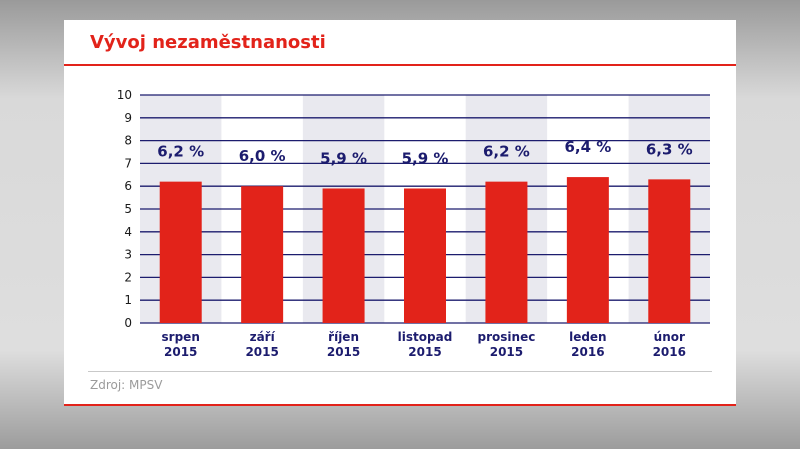 The height and width of the screenshot is (449, 800). Describe the element at coordinates (126, 385) in the screenshot. I see `source-note: Zdroj: MPSV` at that location.